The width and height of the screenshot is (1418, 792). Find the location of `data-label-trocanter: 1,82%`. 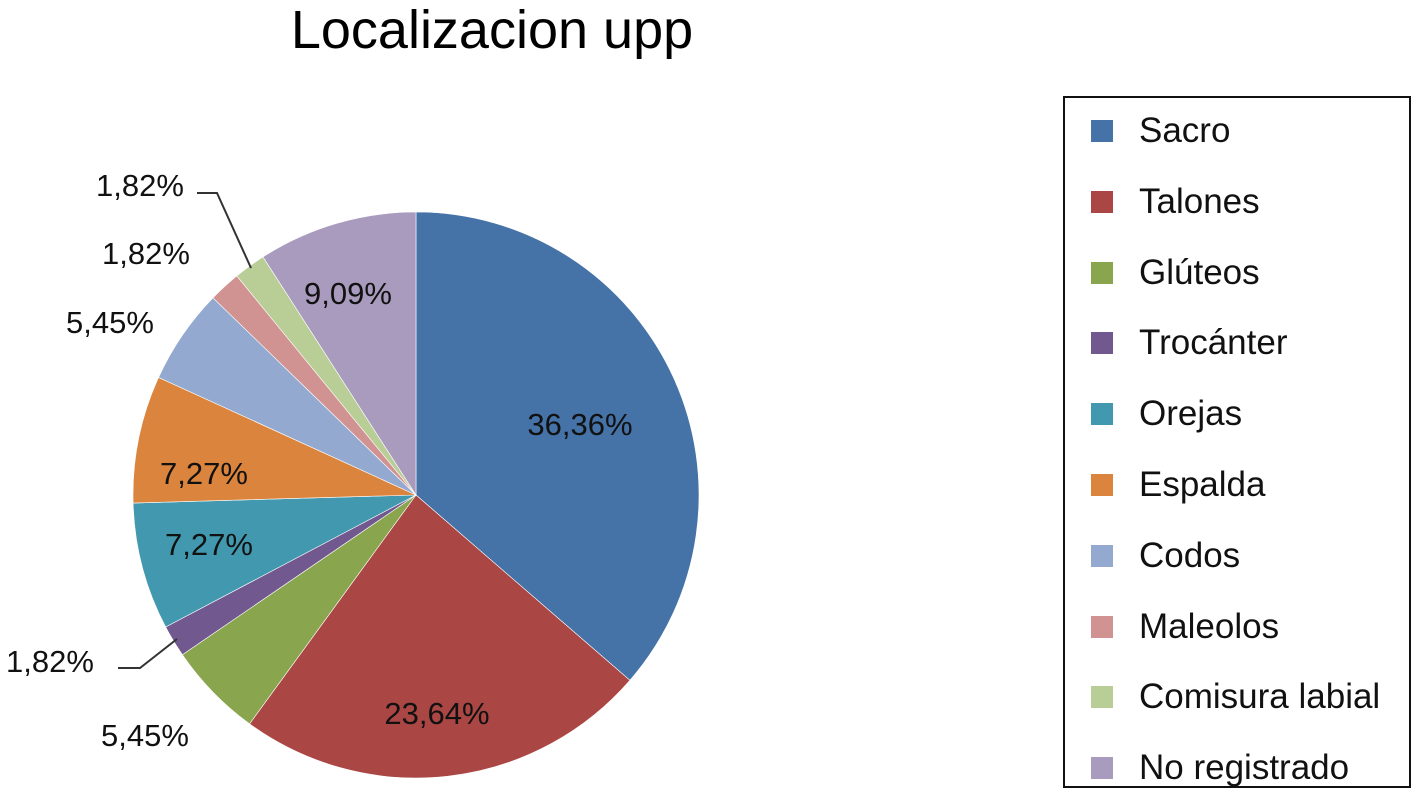

data-label-trocanter: 1,82% is located at coordinates (50, 661).